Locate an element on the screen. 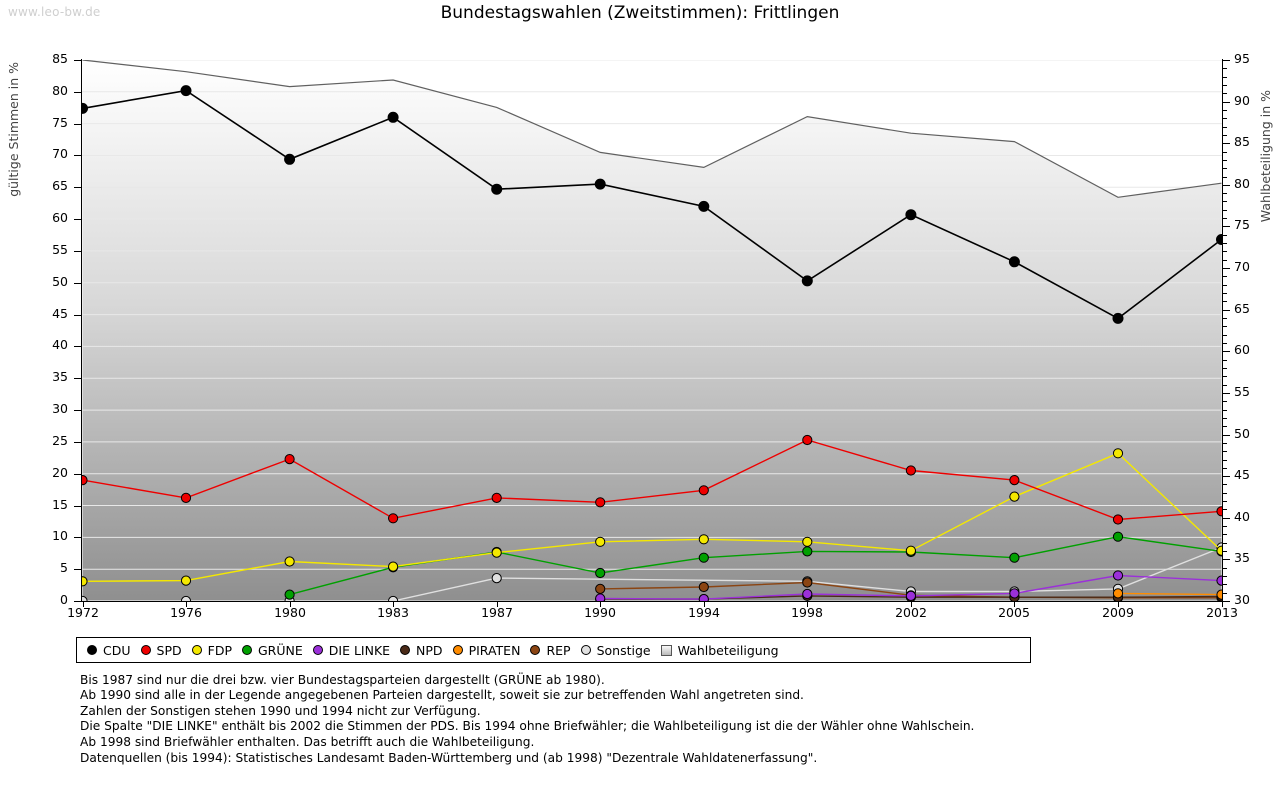  legend-item-rep: REP is located at coordinates (545, 650).